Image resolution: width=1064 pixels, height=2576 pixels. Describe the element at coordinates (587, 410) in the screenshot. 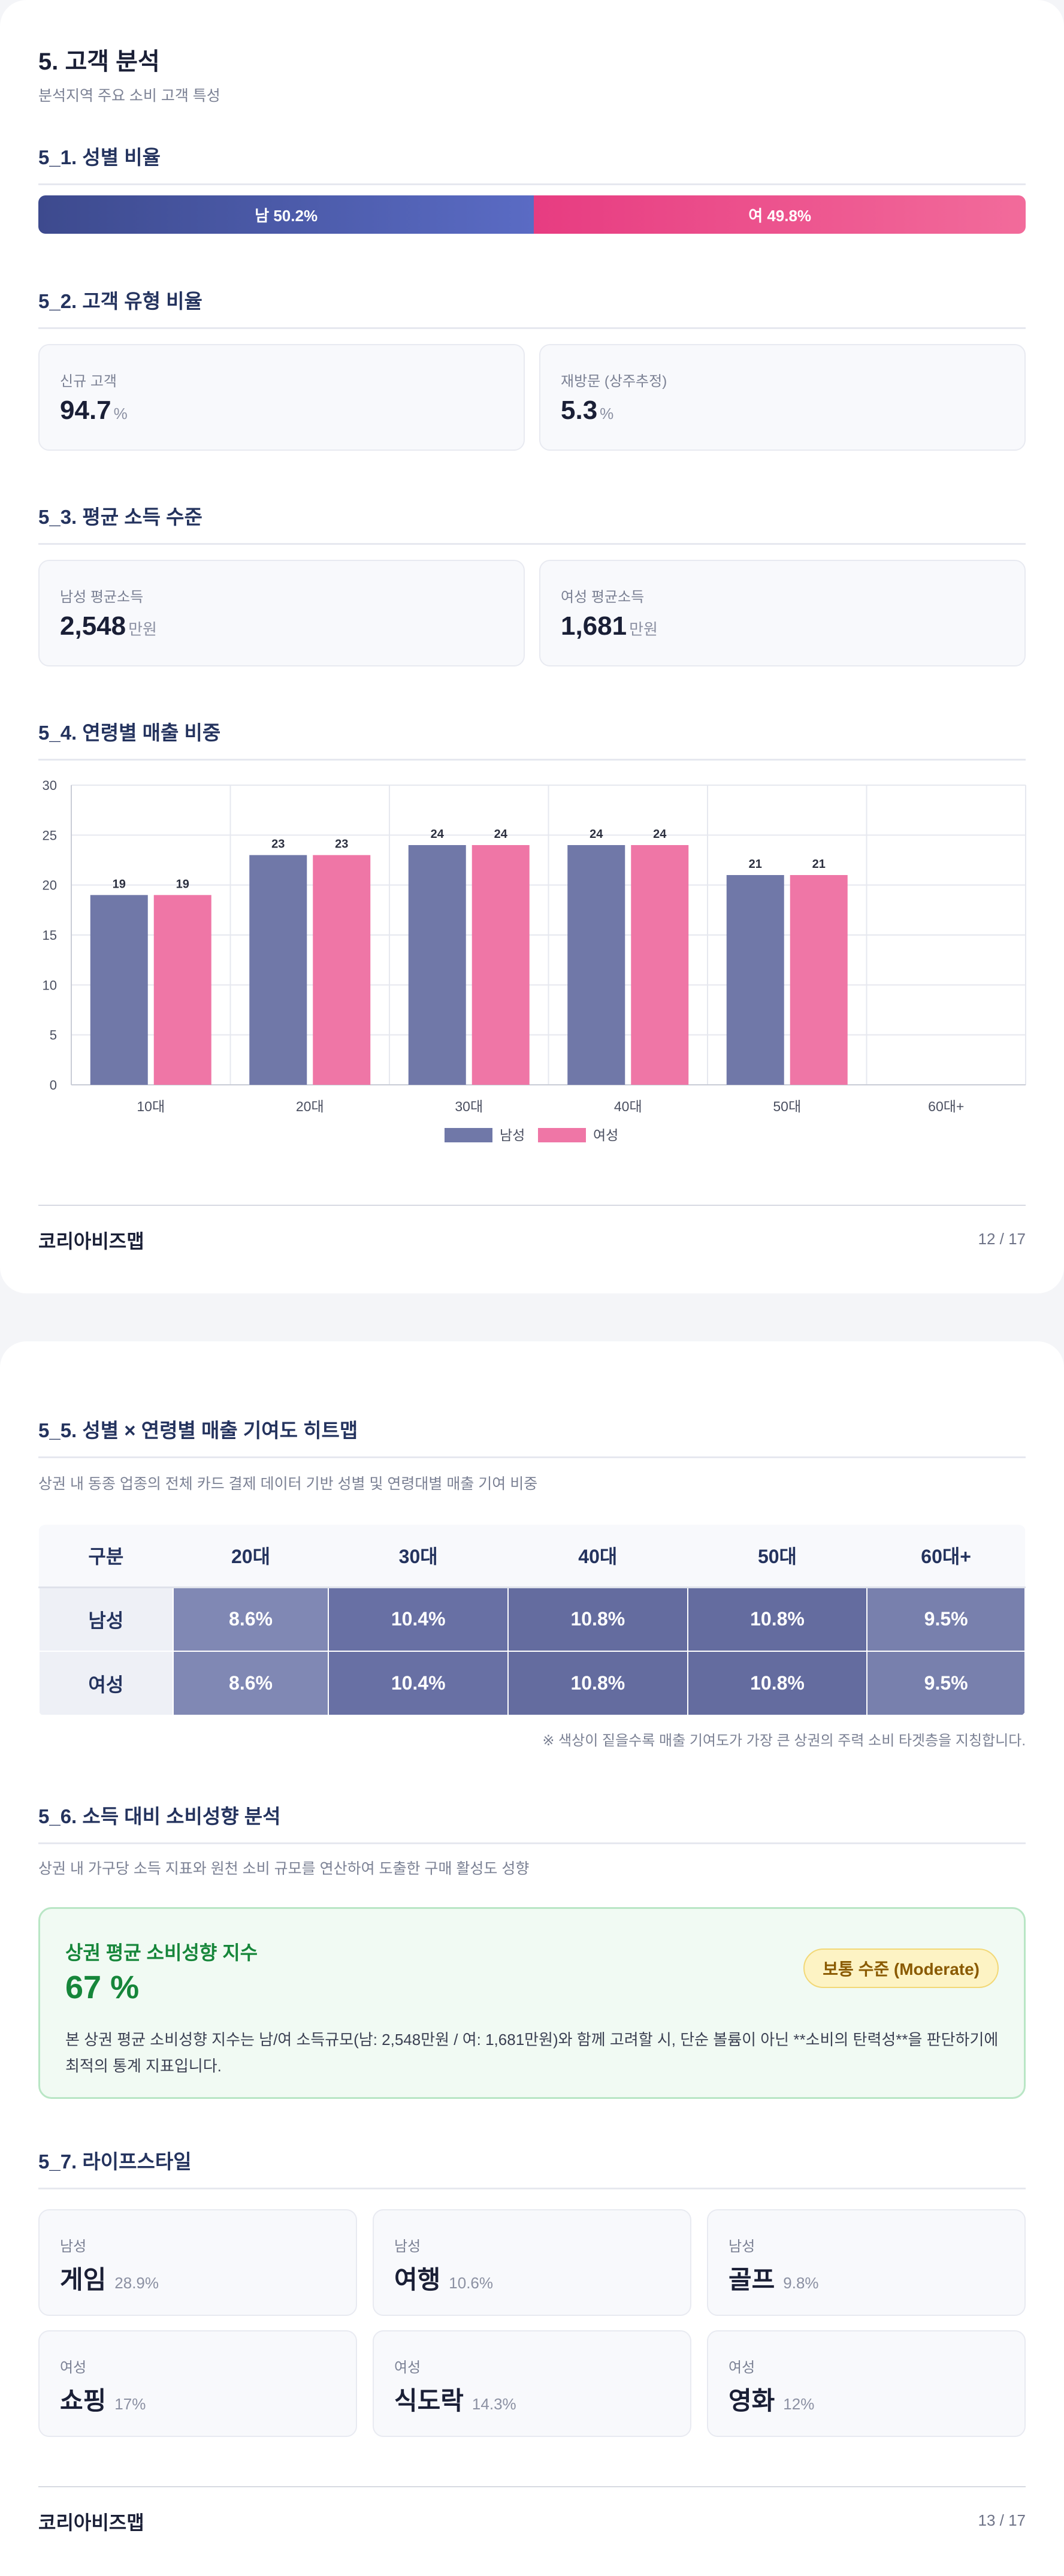

I see `stat-card-value: 5.3%` at that location.